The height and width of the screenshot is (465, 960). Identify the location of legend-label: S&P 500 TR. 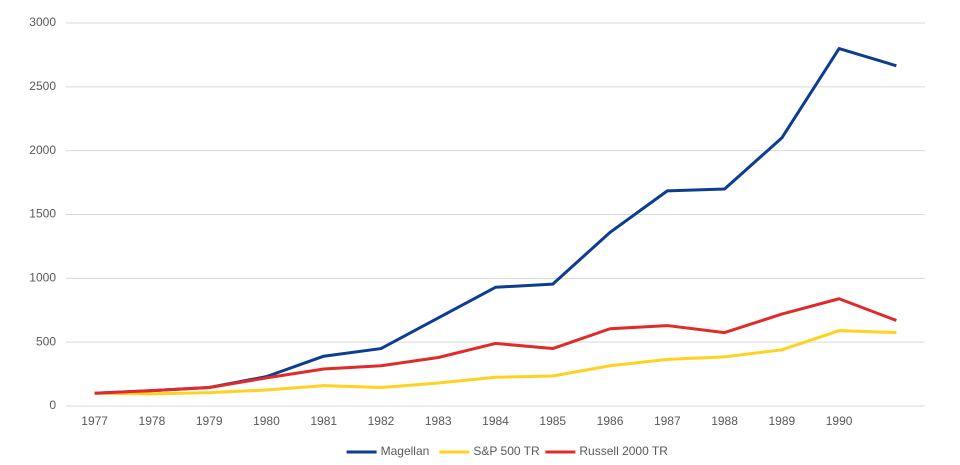
(506, 451).